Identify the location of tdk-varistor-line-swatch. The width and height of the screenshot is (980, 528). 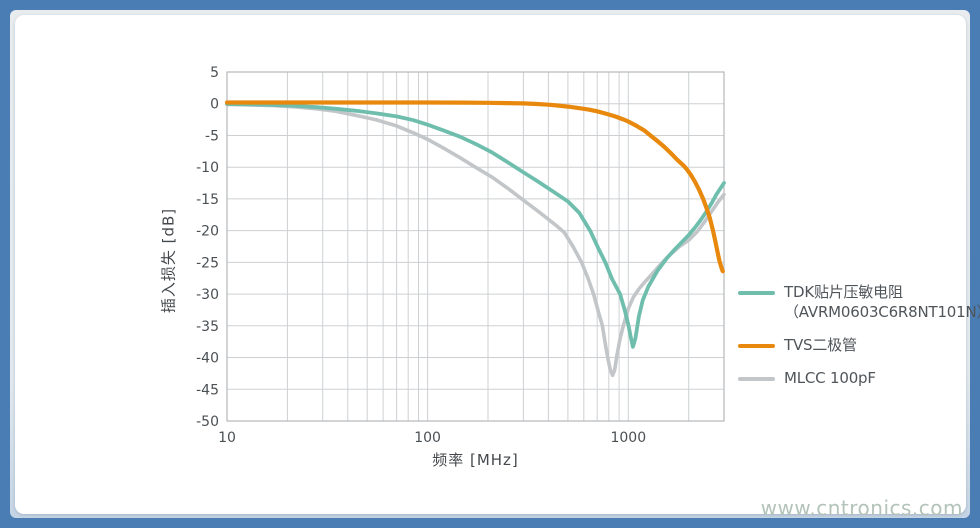
(756, 293).